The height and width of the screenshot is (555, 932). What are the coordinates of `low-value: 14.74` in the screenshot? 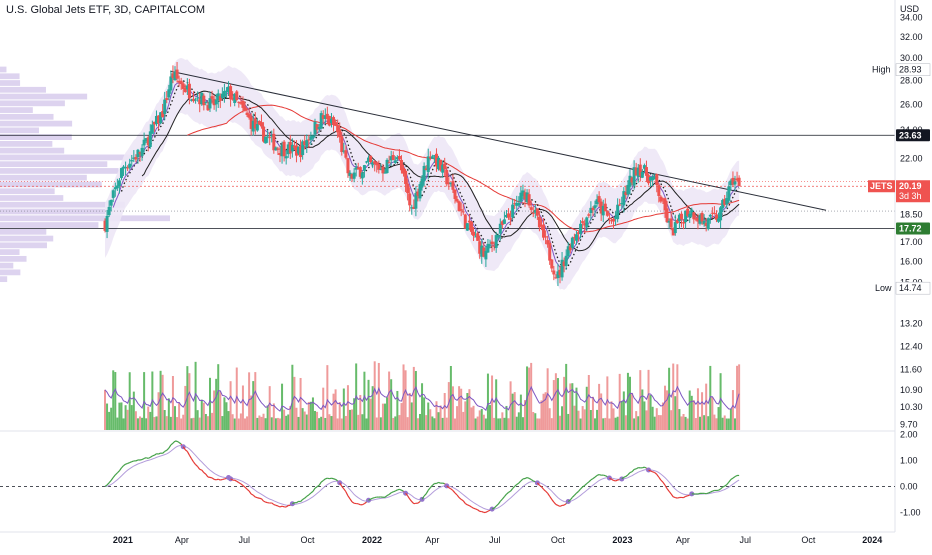 It's located at (910, 288).